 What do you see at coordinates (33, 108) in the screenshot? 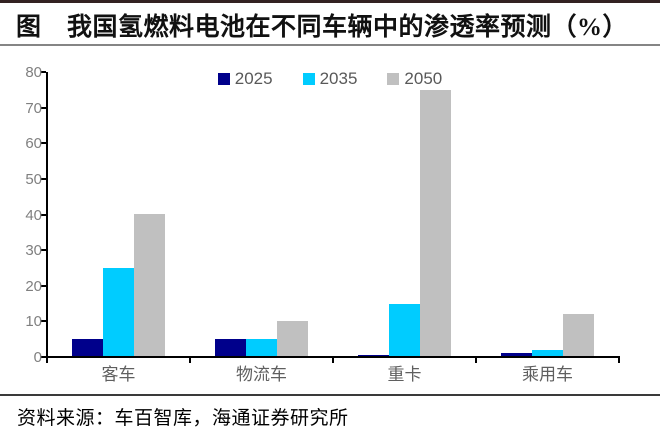
I see `y-axis-tick-label: 70` at bounding box center [33, 108].